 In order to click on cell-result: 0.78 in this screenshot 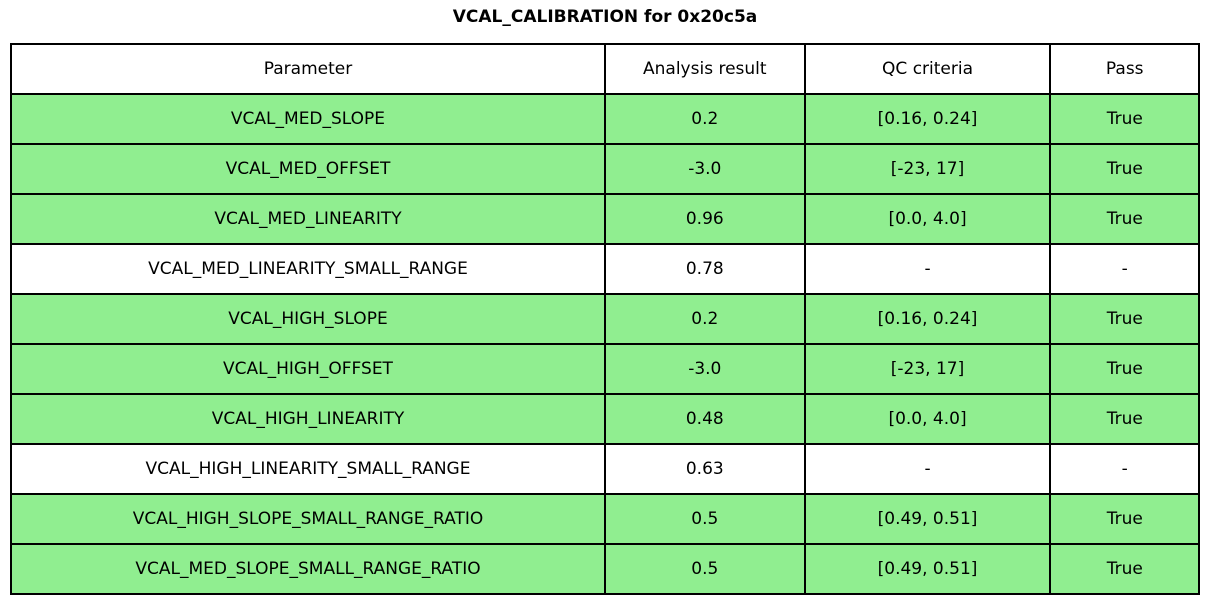, I will do `click(705, 269)`.